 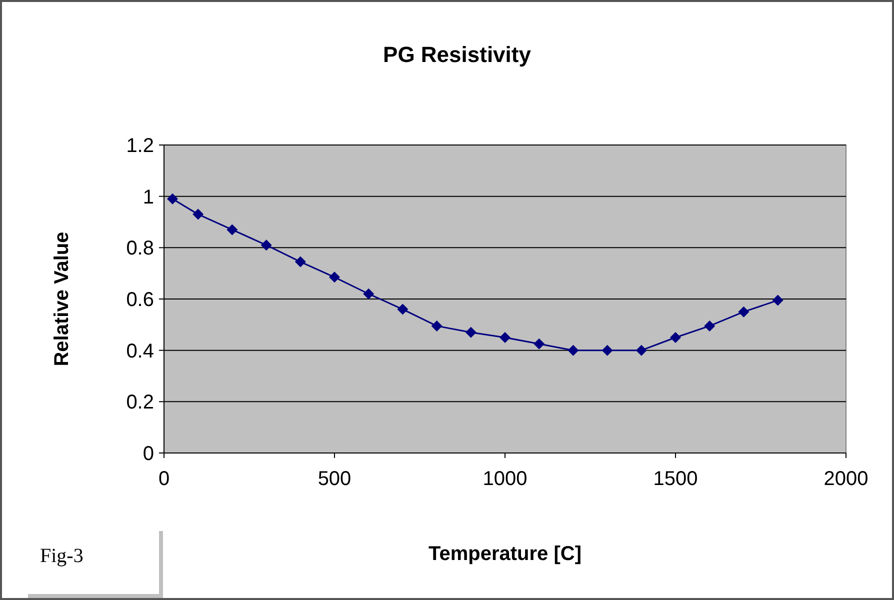 I want to click on x-tick-label: 1500, so click(x=675, y=479).